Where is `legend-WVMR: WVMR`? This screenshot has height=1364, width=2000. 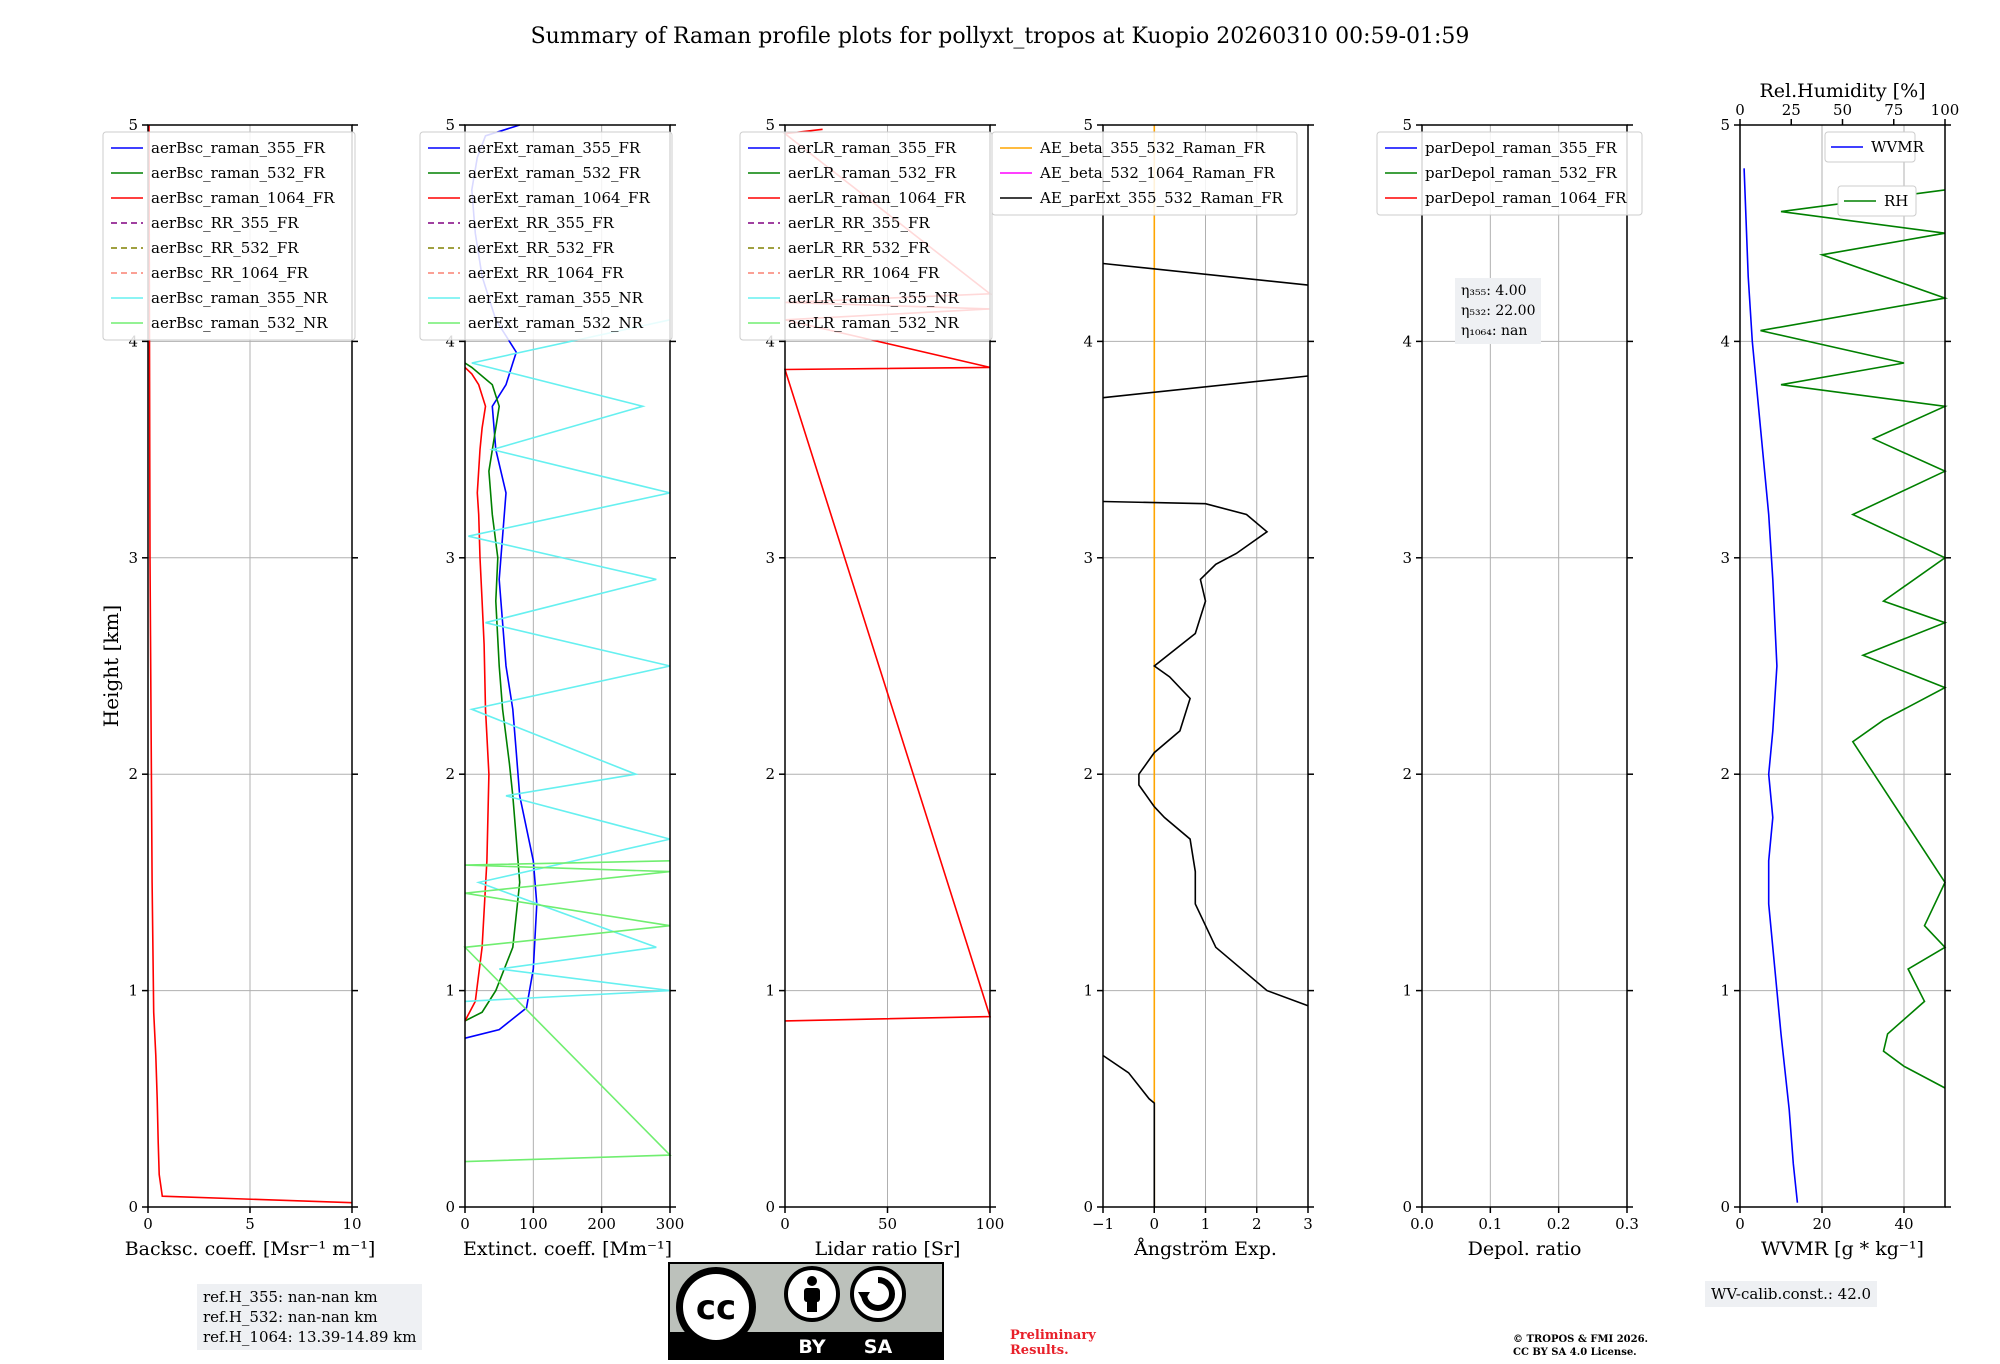 legend-WVMR: WVMR is located at coordinates (1874, 147).